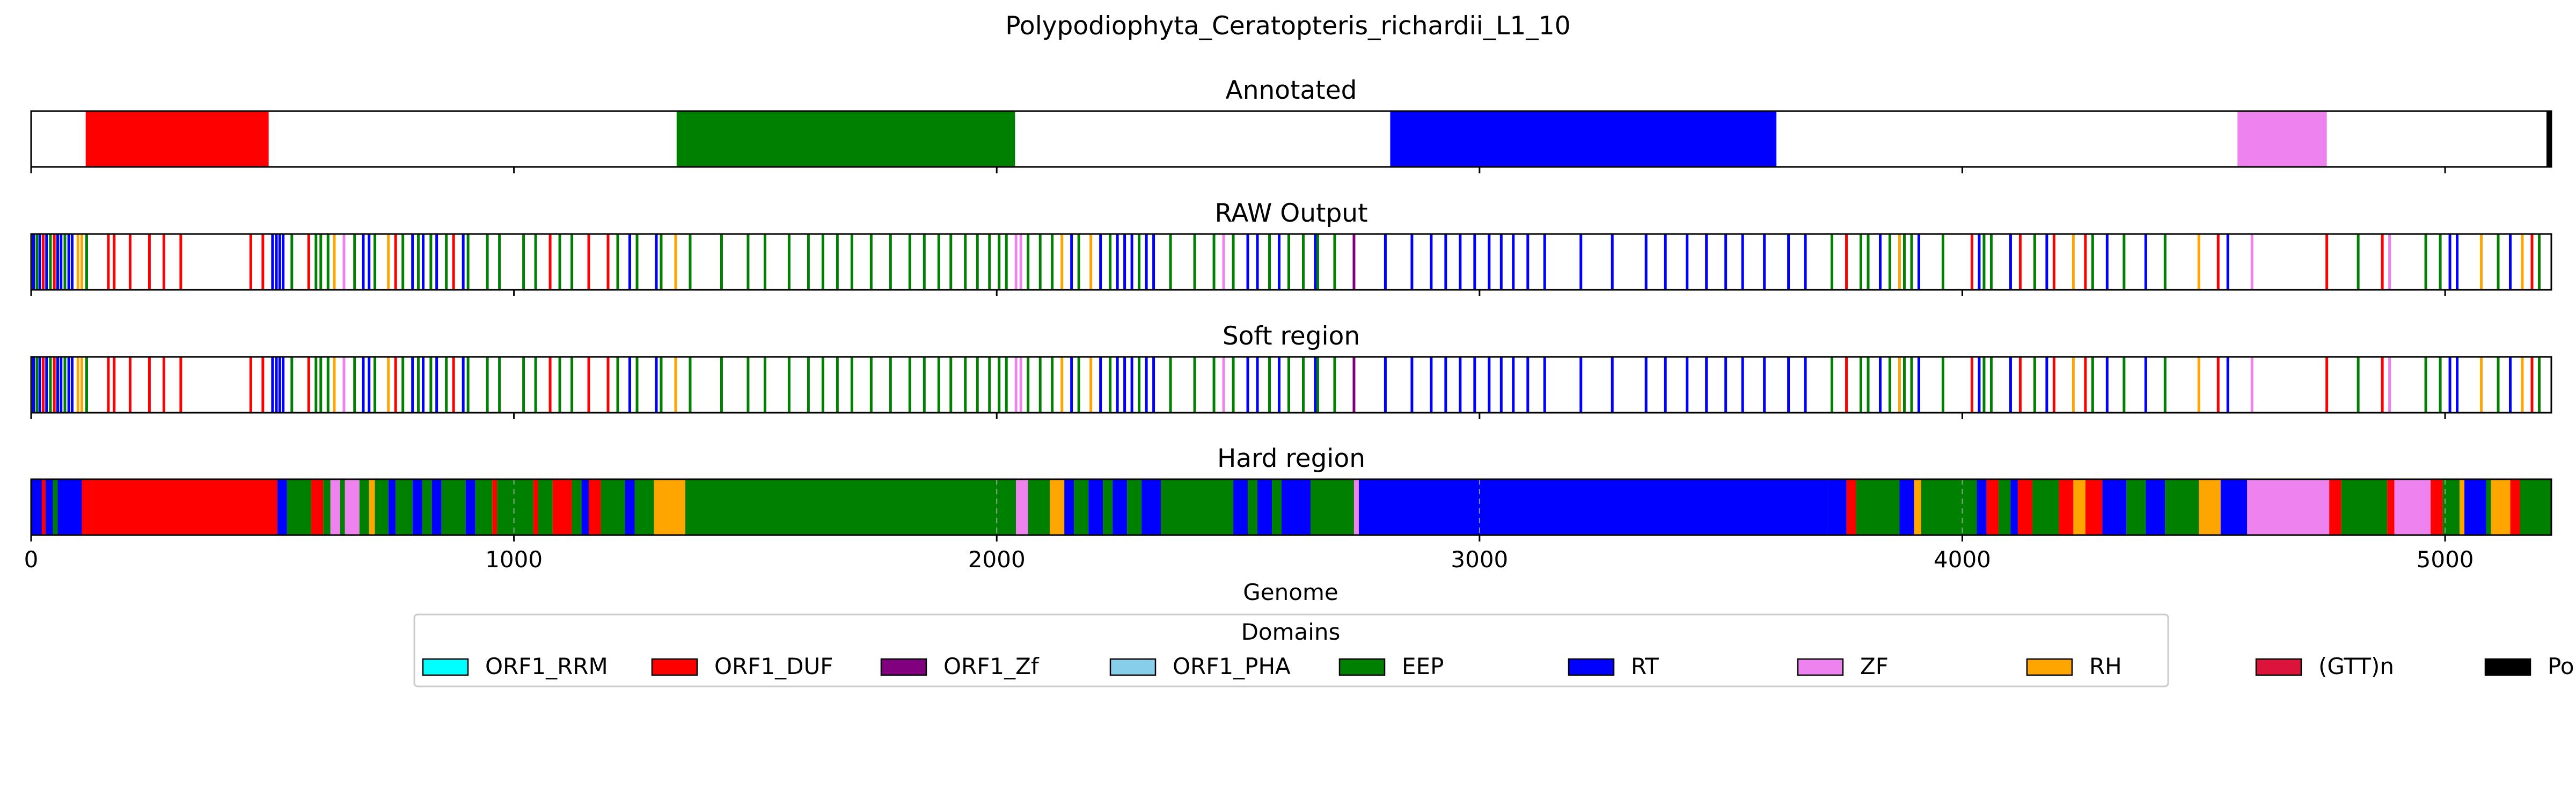 This screenshot has width=2576, height=805. Describe the element at coordinates (2548, 139) in the screenshot. I see `segment-PoliA` at that location.